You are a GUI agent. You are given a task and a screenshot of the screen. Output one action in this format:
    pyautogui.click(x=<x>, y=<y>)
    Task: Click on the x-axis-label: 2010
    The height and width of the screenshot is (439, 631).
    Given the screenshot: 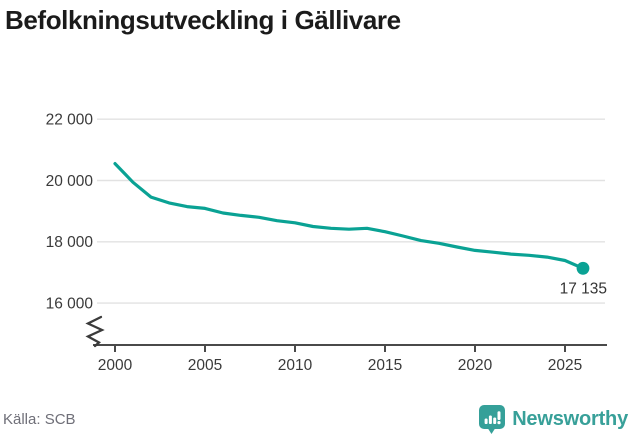 What is the action you would take?
    pyautogui.click(x=295, y=365)
    